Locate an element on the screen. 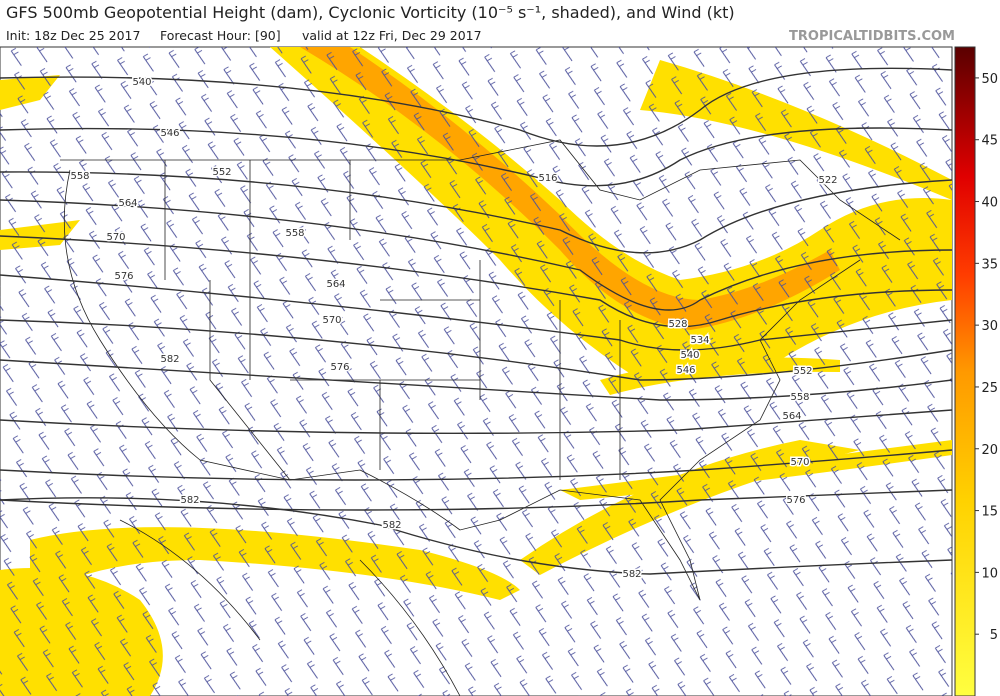 The image size is (1000, 696). forecast-hour: Forecast Hour: [90] is located at coordinates (220, 35).